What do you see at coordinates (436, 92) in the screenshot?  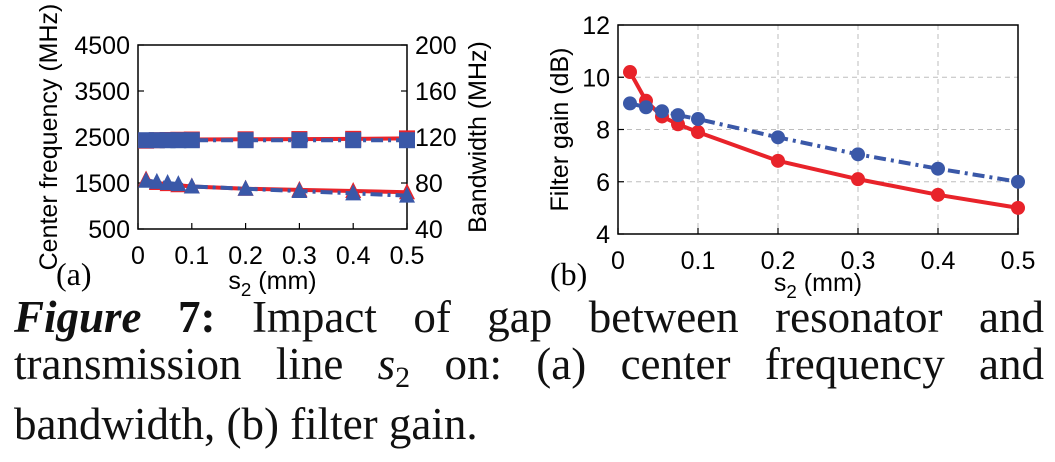 I see `panel-a-y2-tick-label: 160` at bounding box center [436, 92].